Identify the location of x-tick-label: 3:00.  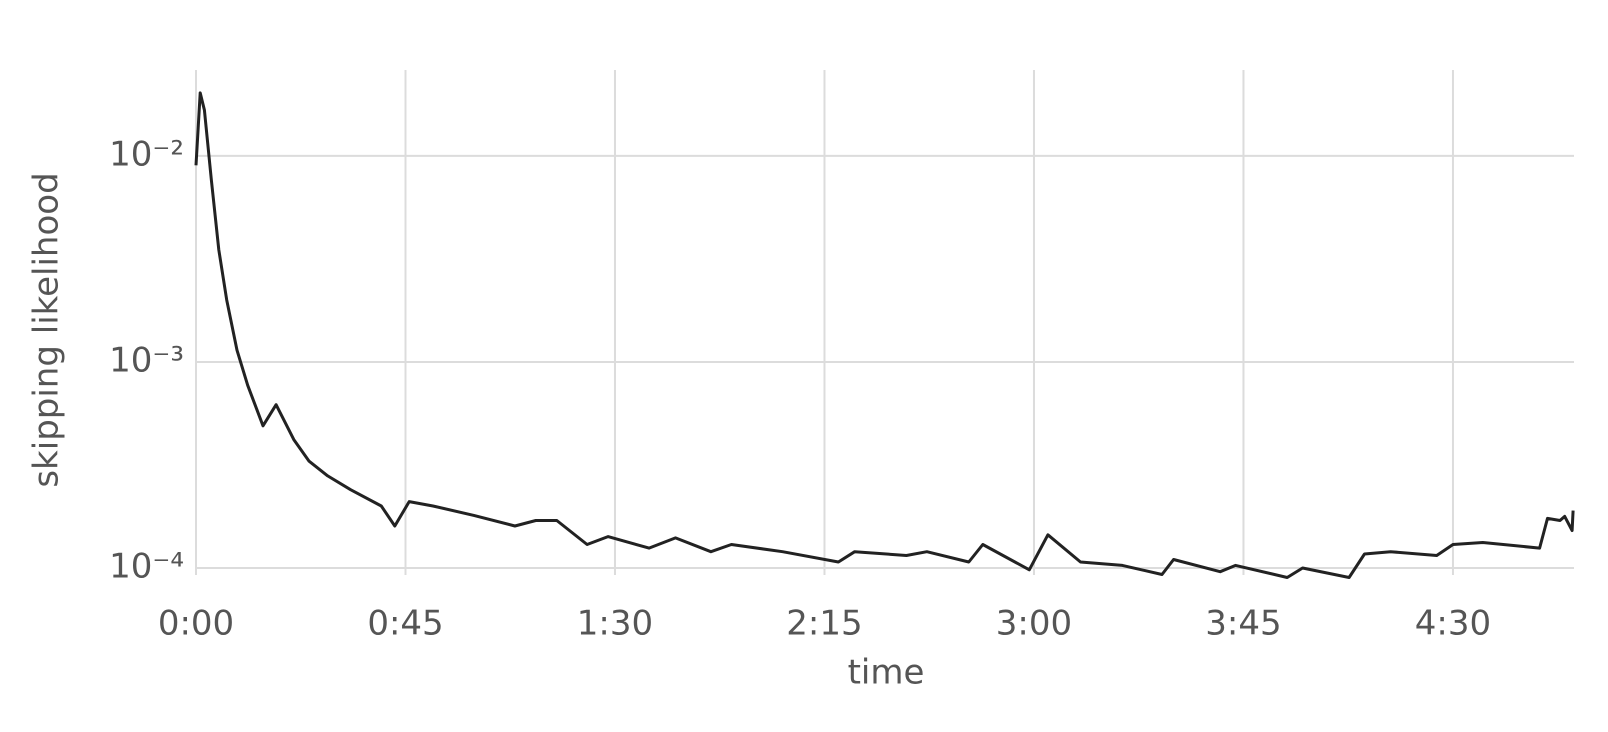
(1034, 624).